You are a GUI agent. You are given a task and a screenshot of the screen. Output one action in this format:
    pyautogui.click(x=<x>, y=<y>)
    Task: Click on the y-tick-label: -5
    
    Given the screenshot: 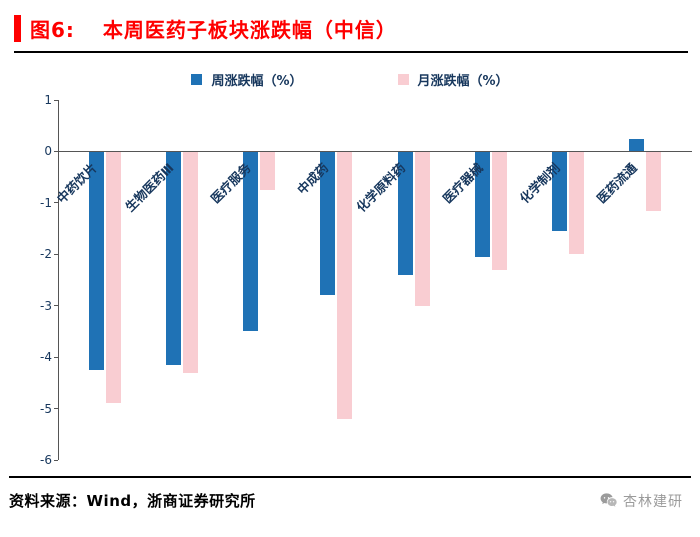 What is the action you would take?
    pyautogui.click(x=46, y=408)
    